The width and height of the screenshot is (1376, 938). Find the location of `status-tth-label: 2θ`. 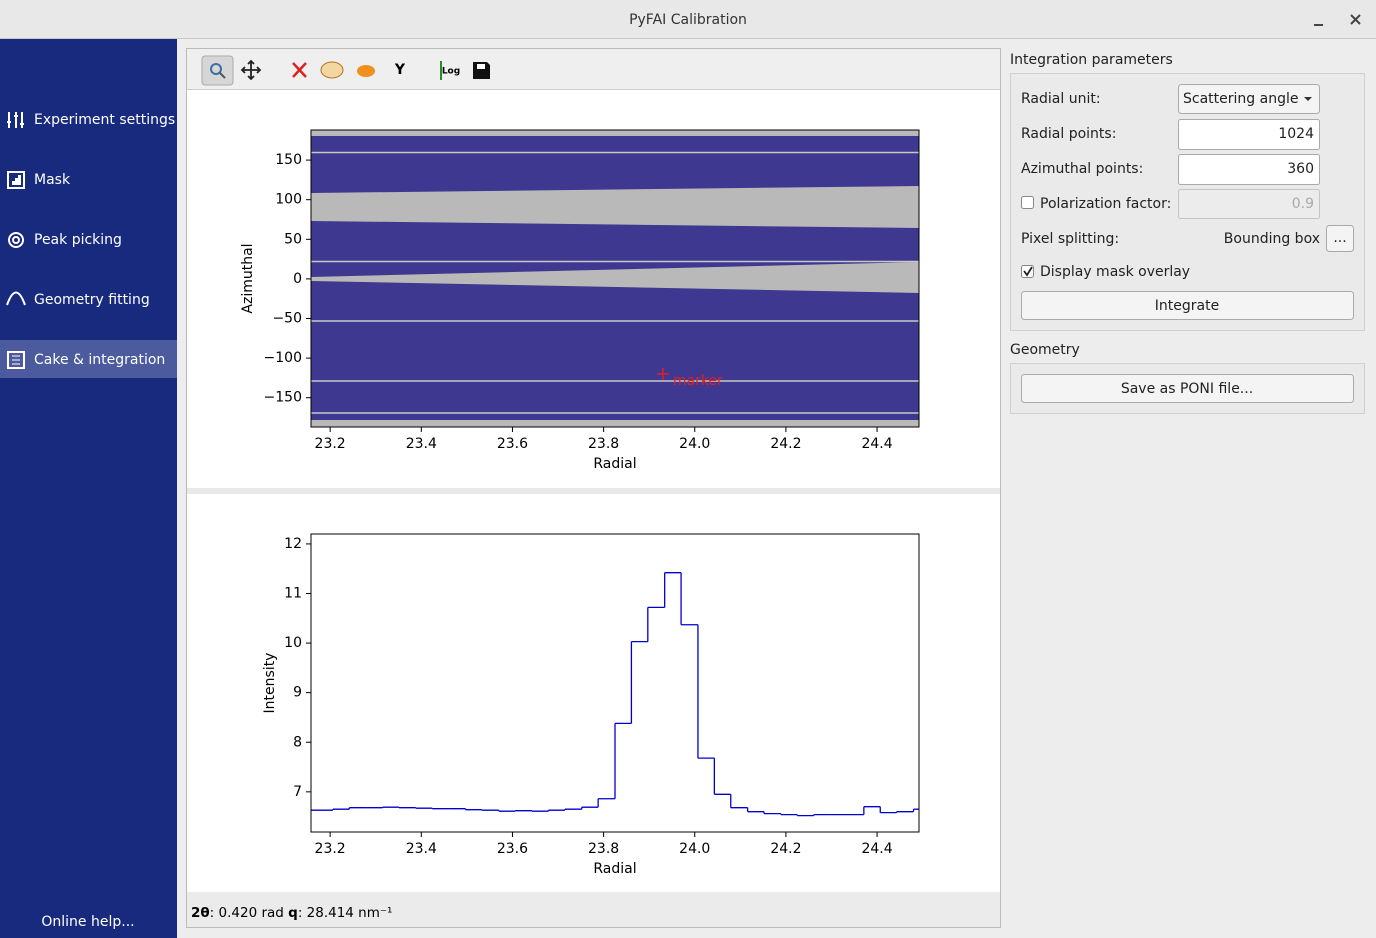

status-tth-label: 2θ is located at coordinates (200, 913).